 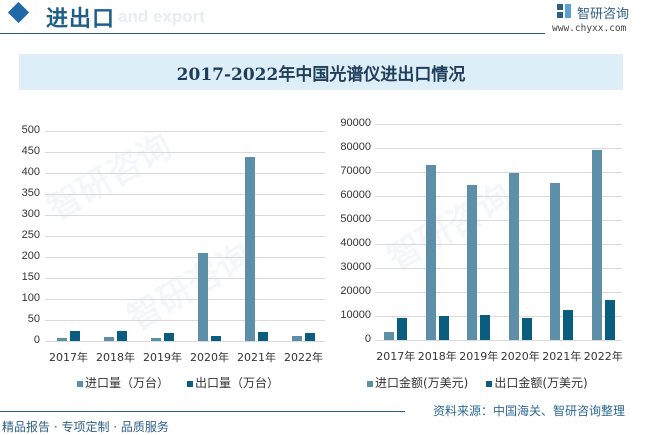 I want to click on chart-title-band: 2017-2022年中国光谱仪进出口情况, so click(x=321, y=72).